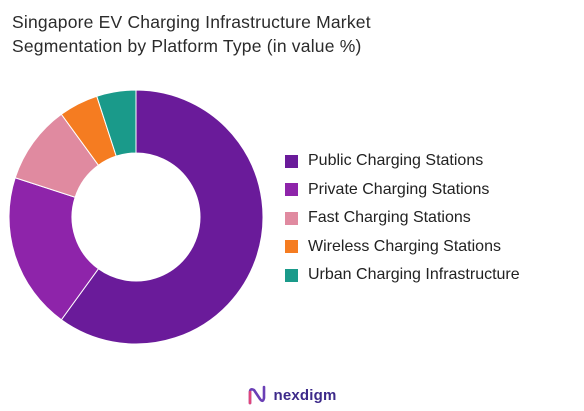 This screenshot has height=411, width=584. What do you see at coordinates (291, 161) in the screenshot?
I see `legend-swatch-public` at bounding box center [291, 161].